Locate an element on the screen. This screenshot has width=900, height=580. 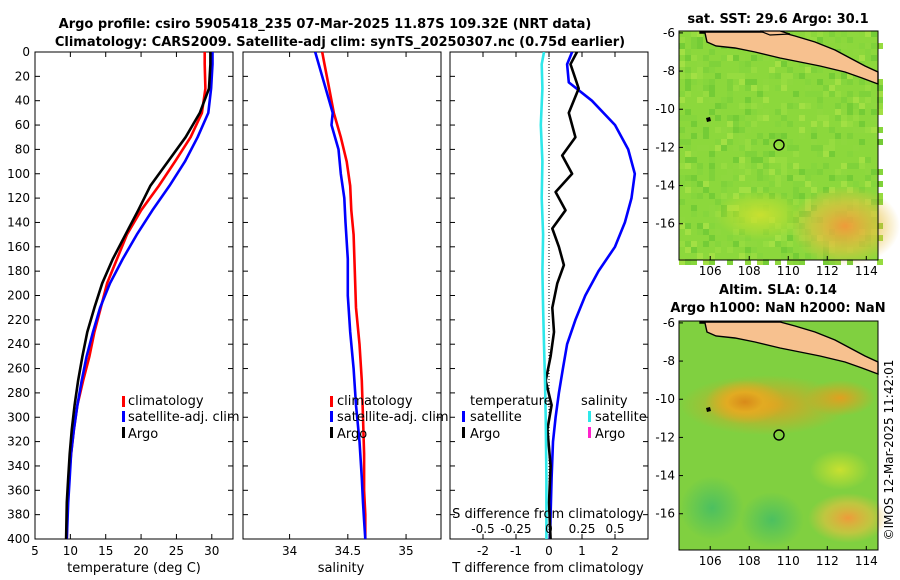
lat-tick-label: -16 is located at coordinates (665, 514).